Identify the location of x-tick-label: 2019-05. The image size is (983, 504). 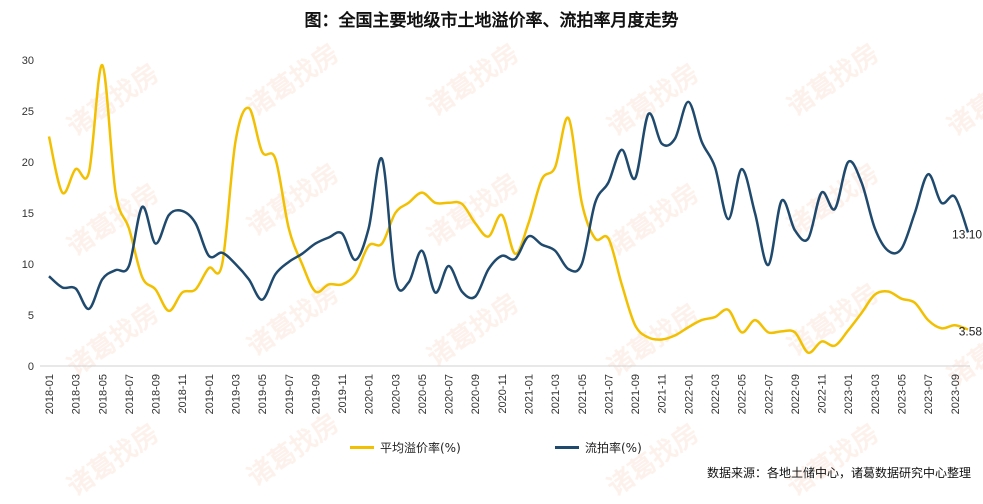
(263, 394).